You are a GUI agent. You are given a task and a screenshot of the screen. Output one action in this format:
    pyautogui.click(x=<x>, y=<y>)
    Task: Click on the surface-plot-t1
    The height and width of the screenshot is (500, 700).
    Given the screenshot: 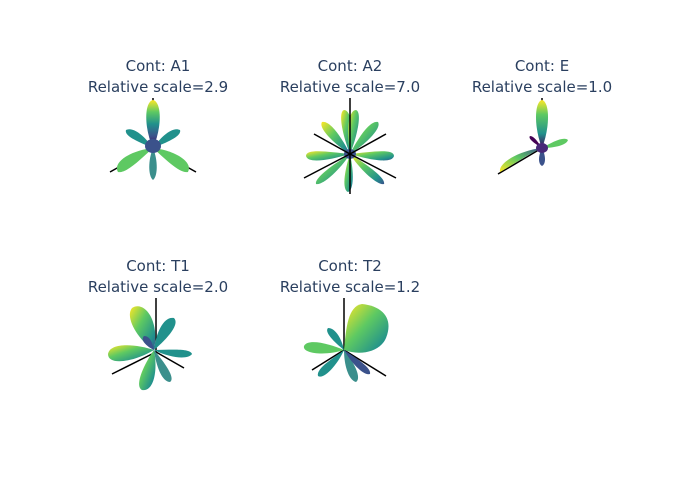 What is the action you would take?
    pyautogui.click(x=158, y=353)
    